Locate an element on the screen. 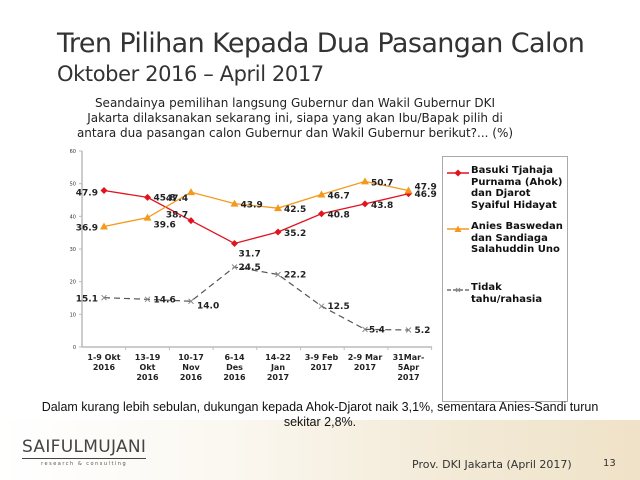 This screenshot has width=640, height=480. data-label: 22.2 is located at coordinates (295, 275).